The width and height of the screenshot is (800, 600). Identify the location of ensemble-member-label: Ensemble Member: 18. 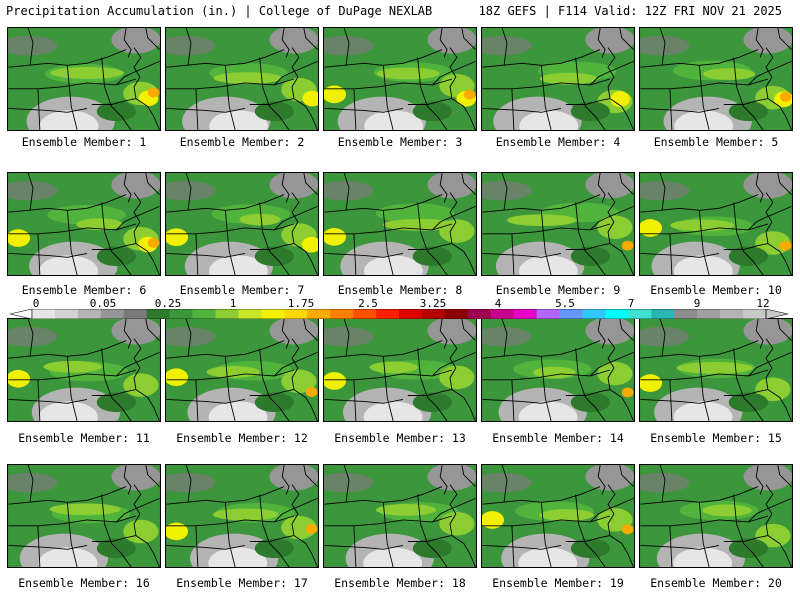
(400, 583).